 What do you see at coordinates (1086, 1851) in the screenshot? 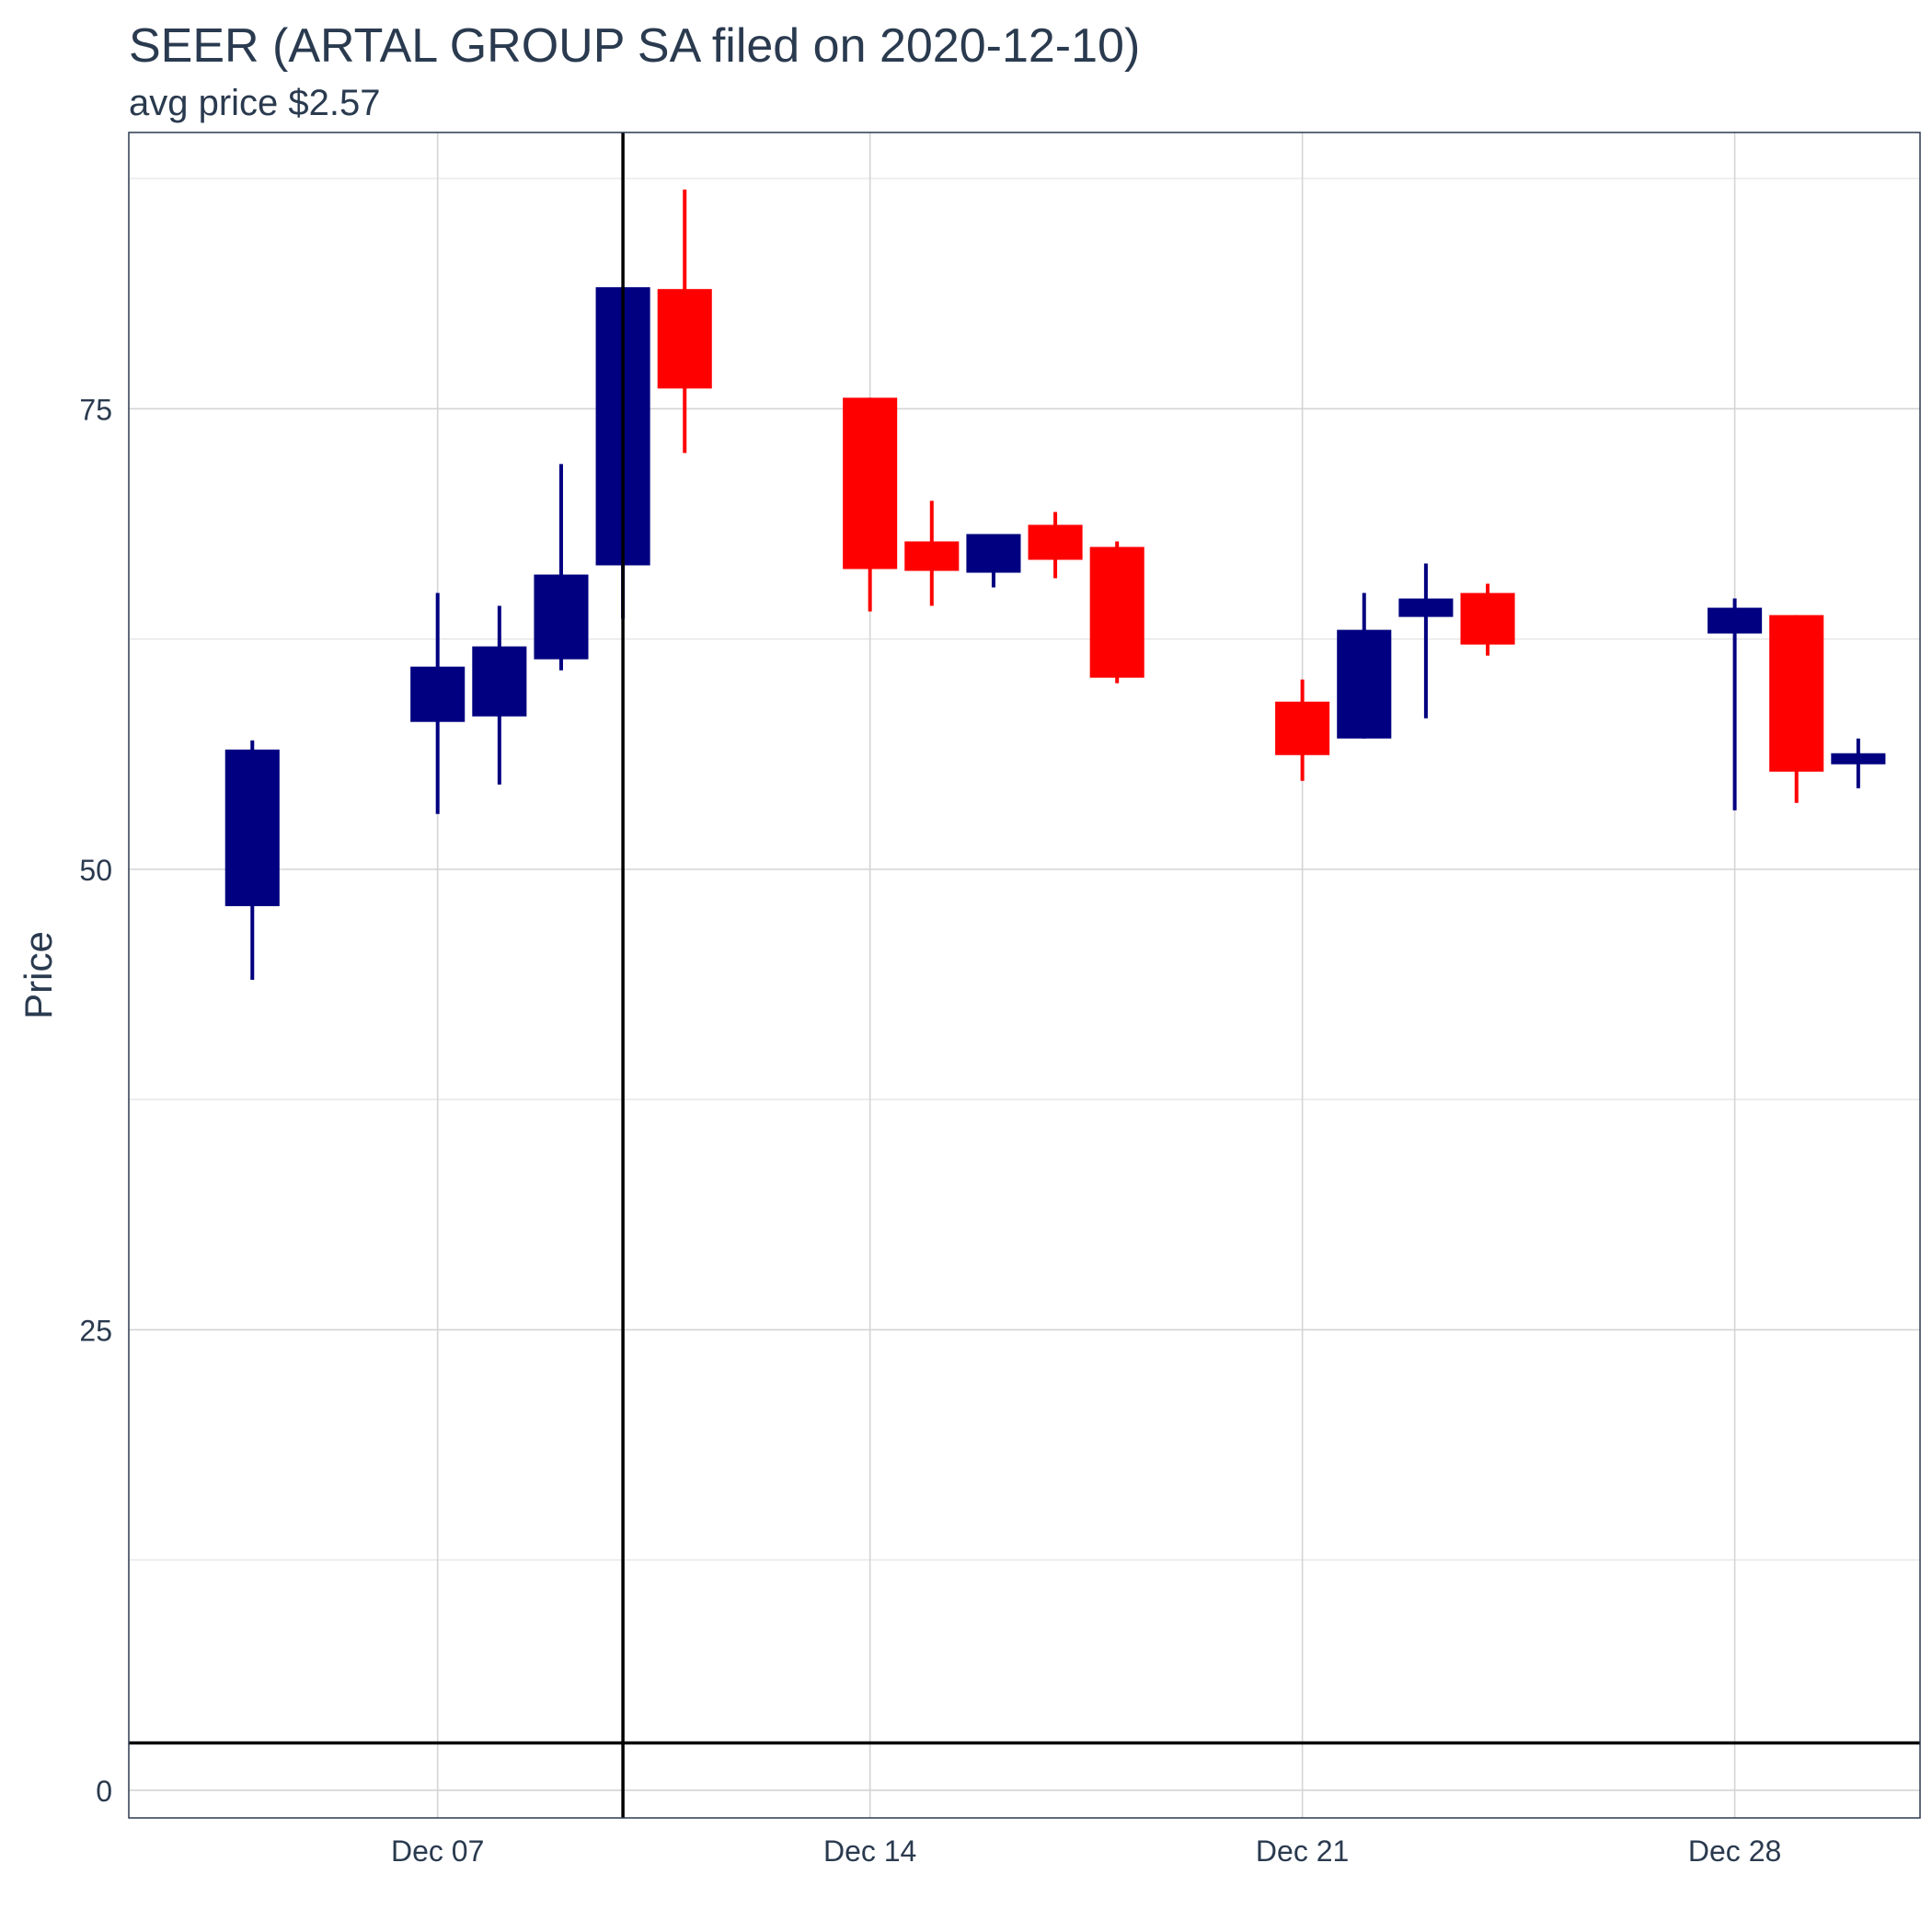
I see `x-axis-tick-labels: Dec 07 Dec 14 Dec 21 Dec 28` at bounding box center [1086, 1851].